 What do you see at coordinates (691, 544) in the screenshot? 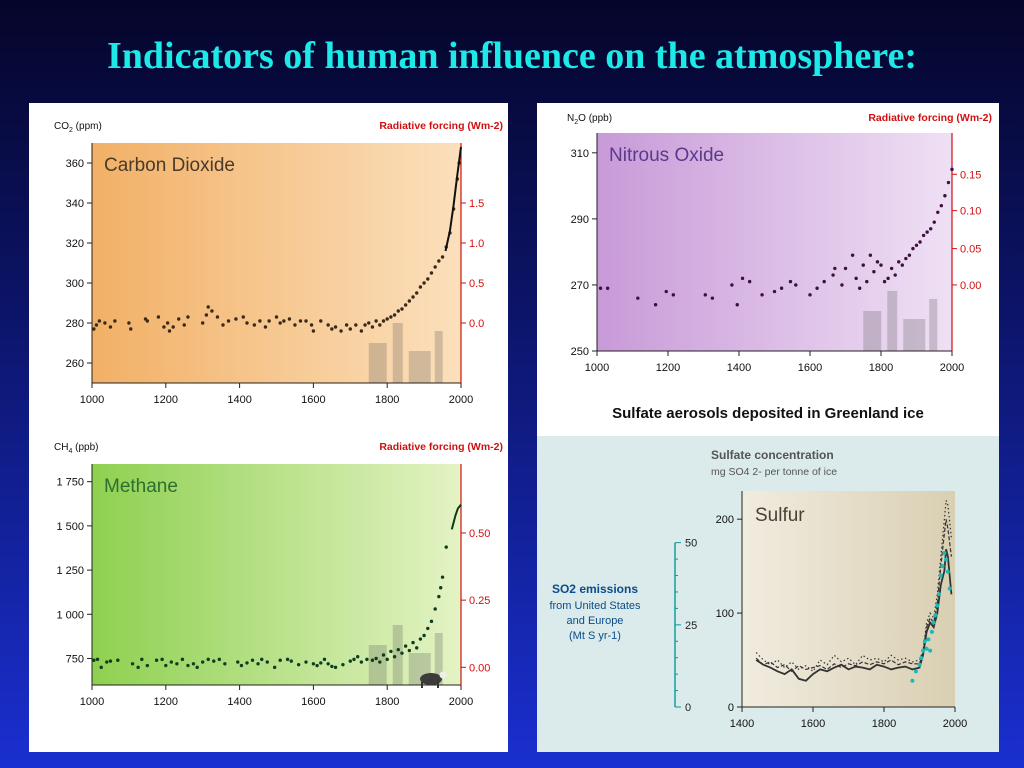
I see `so2-axis-tick-label: 50` at bounding box center [691, 544].